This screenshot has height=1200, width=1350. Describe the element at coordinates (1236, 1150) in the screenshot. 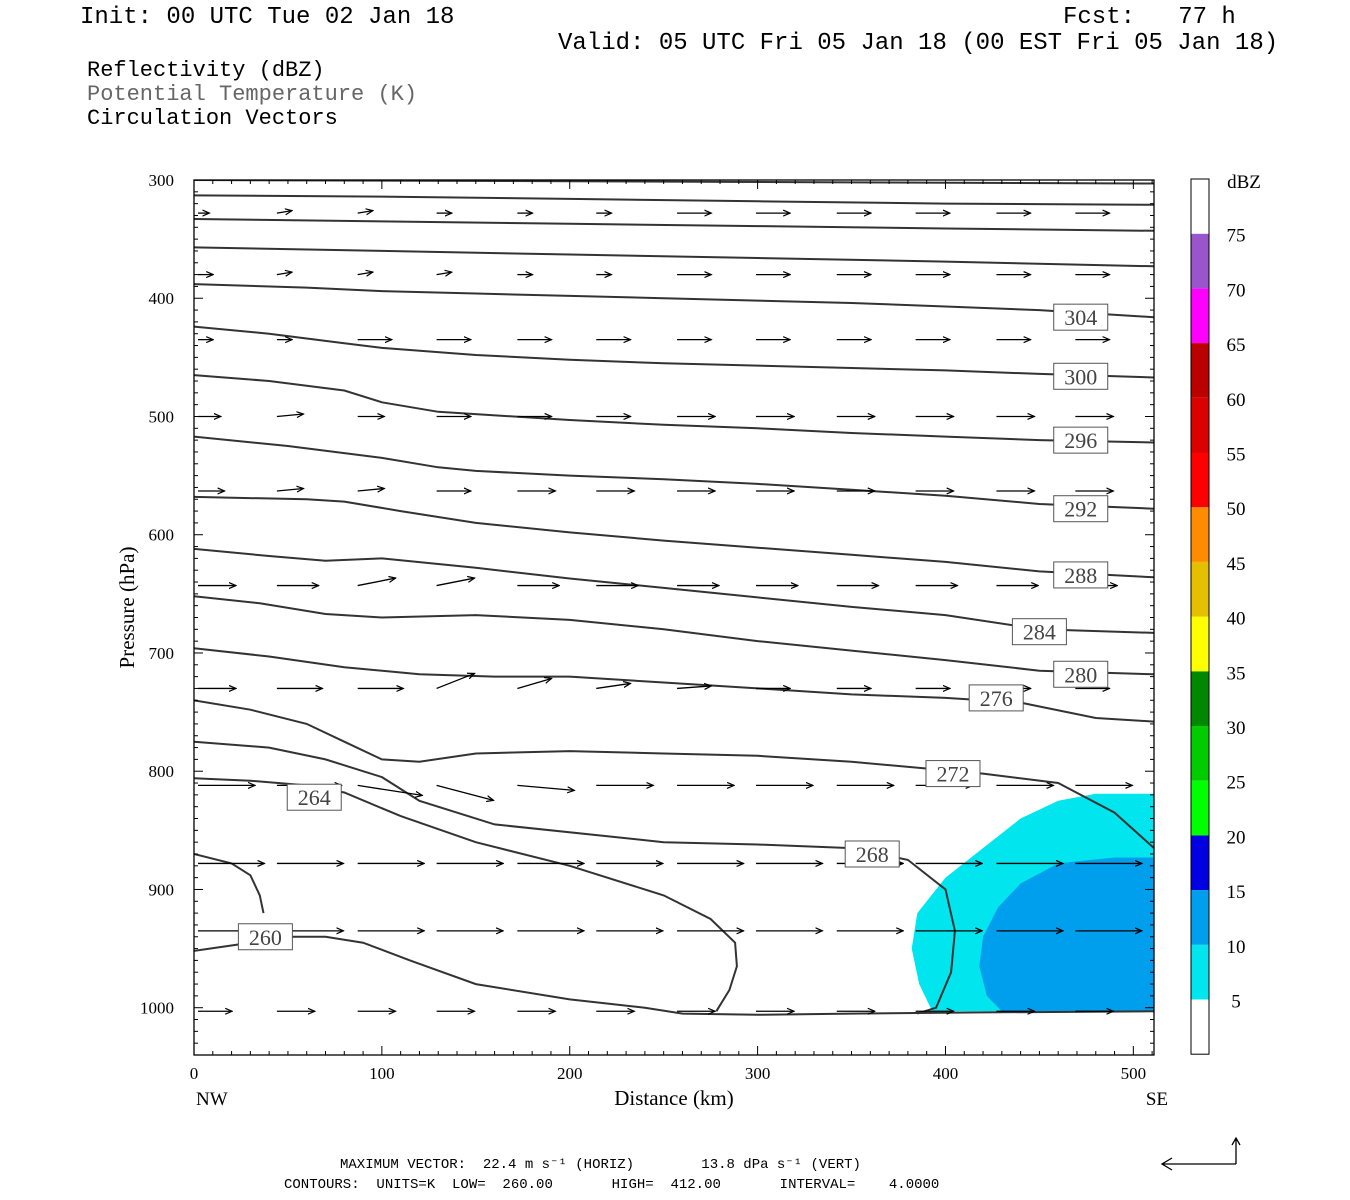

I see `reference-vector-vertical` at that location.